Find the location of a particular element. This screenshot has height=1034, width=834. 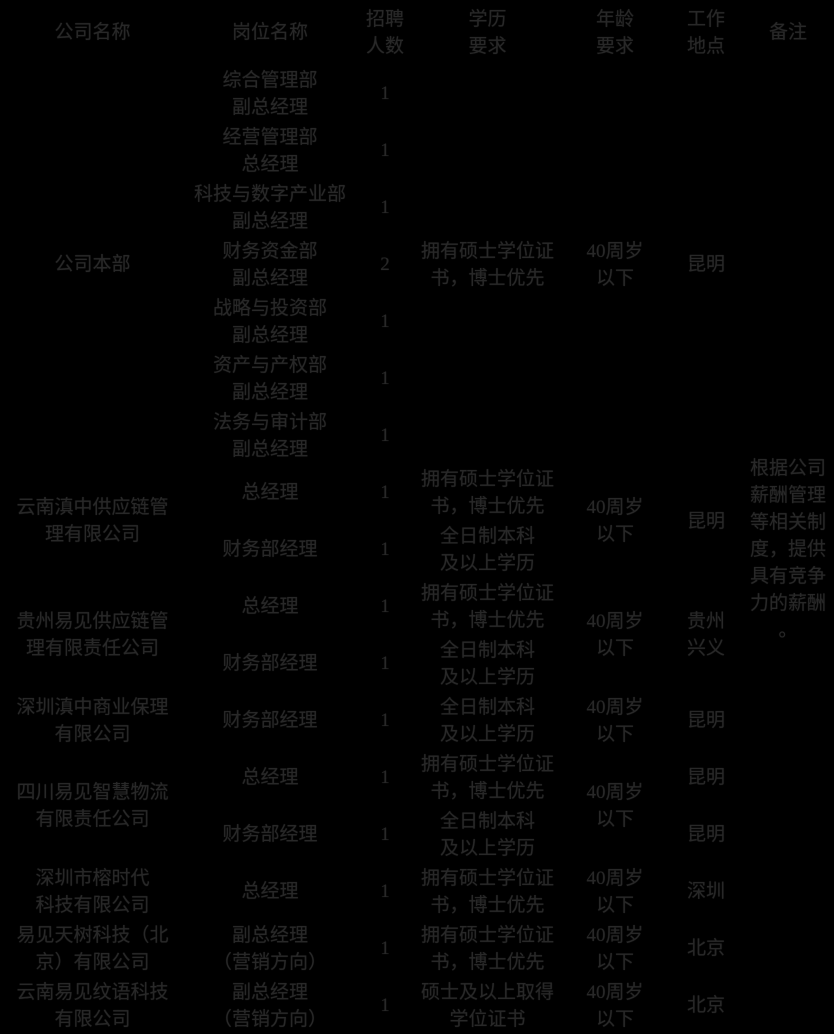

cell-position: 资产与产权部 副总经理 is located at coordinates (269, 378).